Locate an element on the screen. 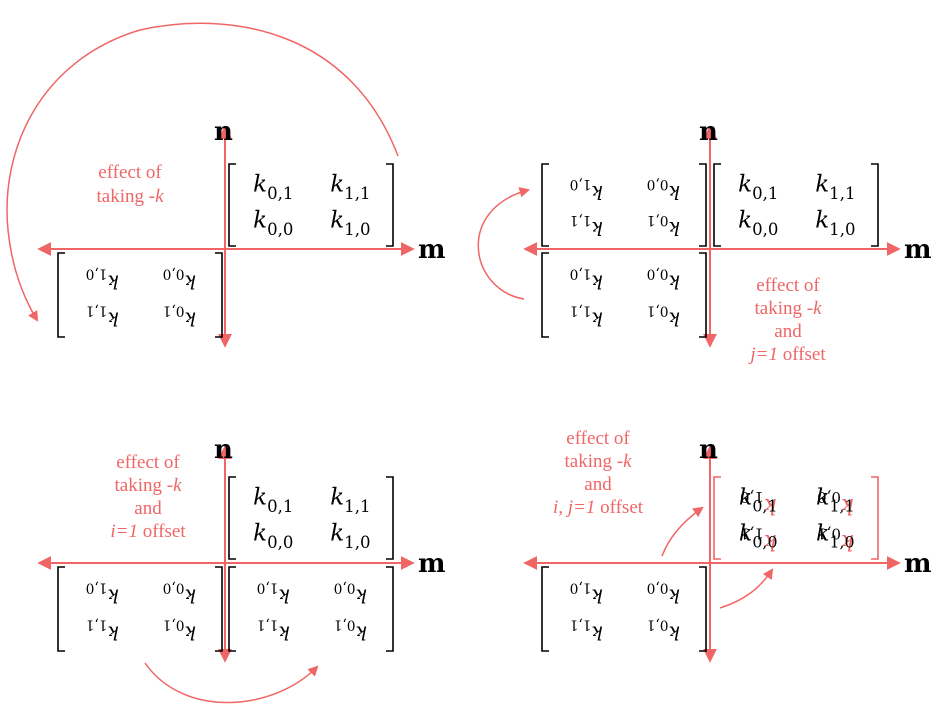  note-segment: j=1 is located at coordinates (762, 354).